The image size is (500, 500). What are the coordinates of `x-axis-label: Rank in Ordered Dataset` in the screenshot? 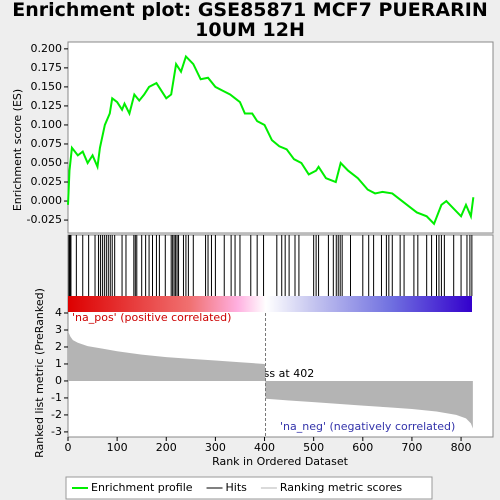 It's located at (280, 461).